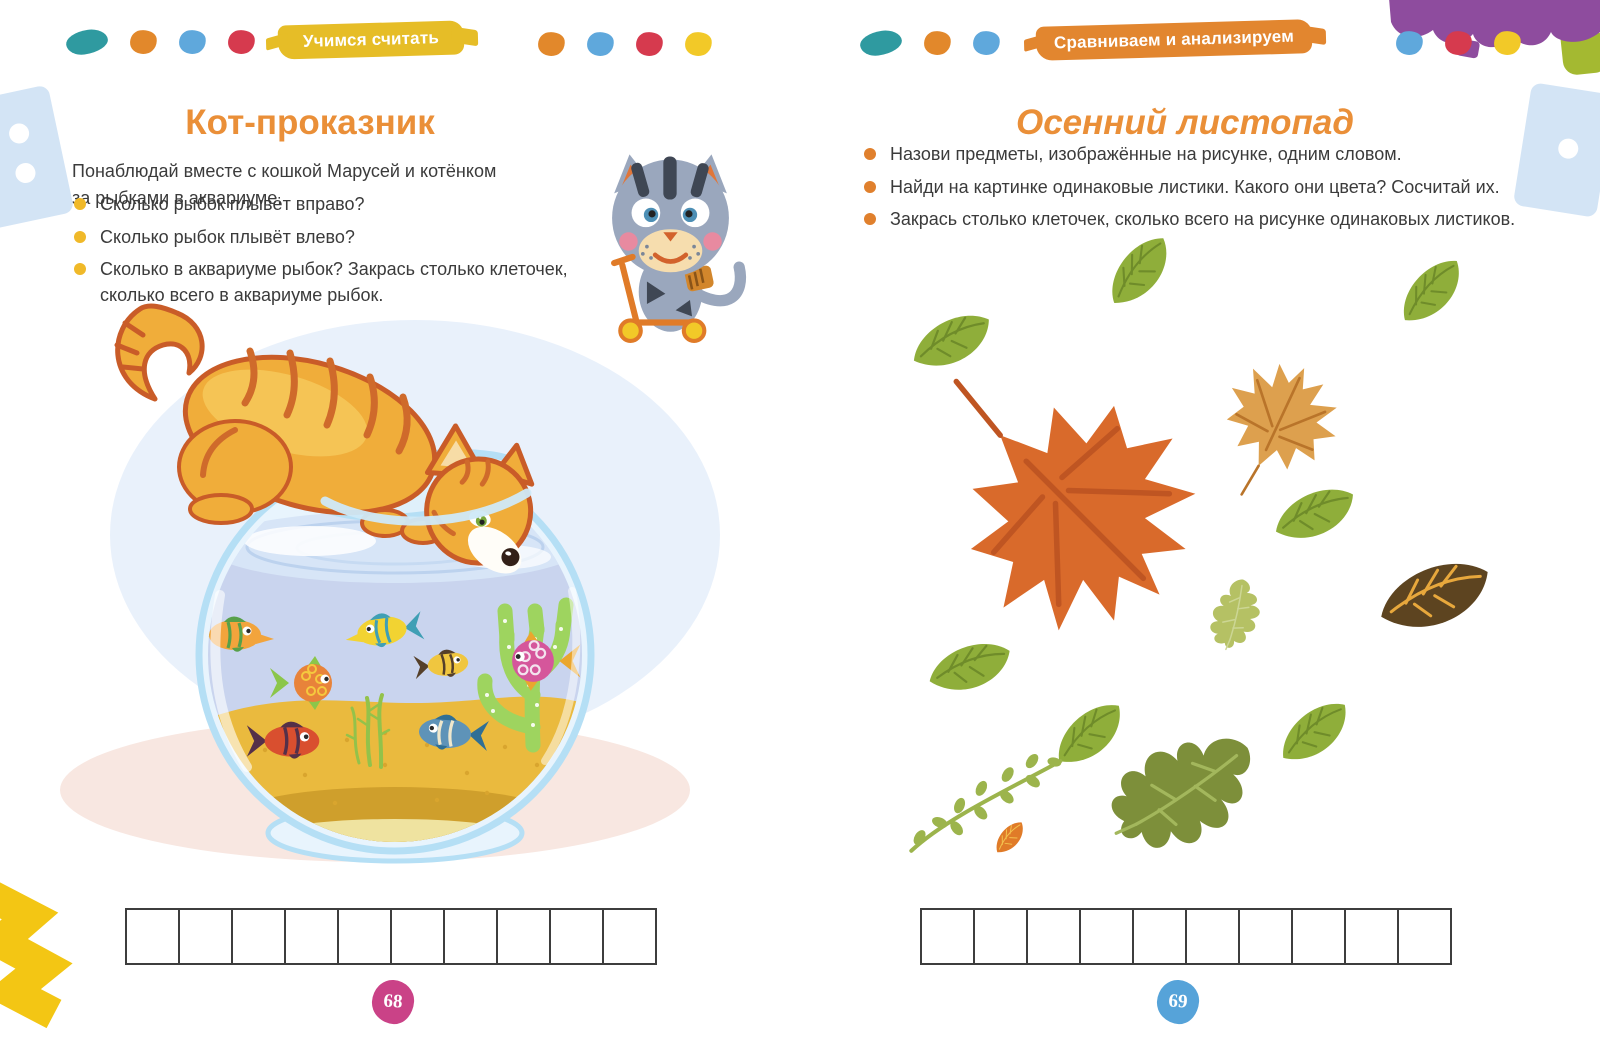 This screenshot has width=1600, height=1054. Describe the element at coordinates (324, 438) in the screenshot. I see `cat` at that location.